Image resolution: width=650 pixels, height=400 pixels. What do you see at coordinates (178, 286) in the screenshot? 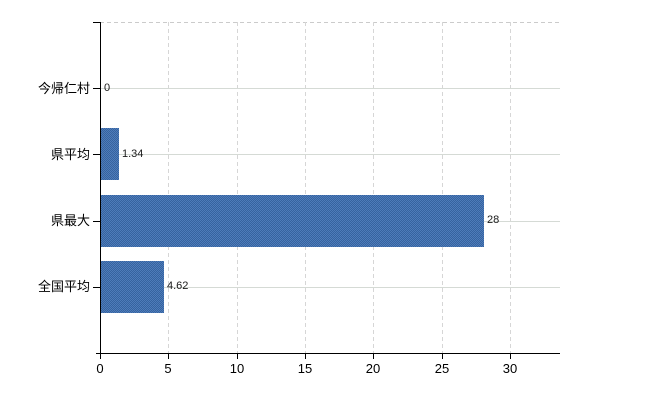
I see `value-label: 4.62` at bounding box center [178, 286].